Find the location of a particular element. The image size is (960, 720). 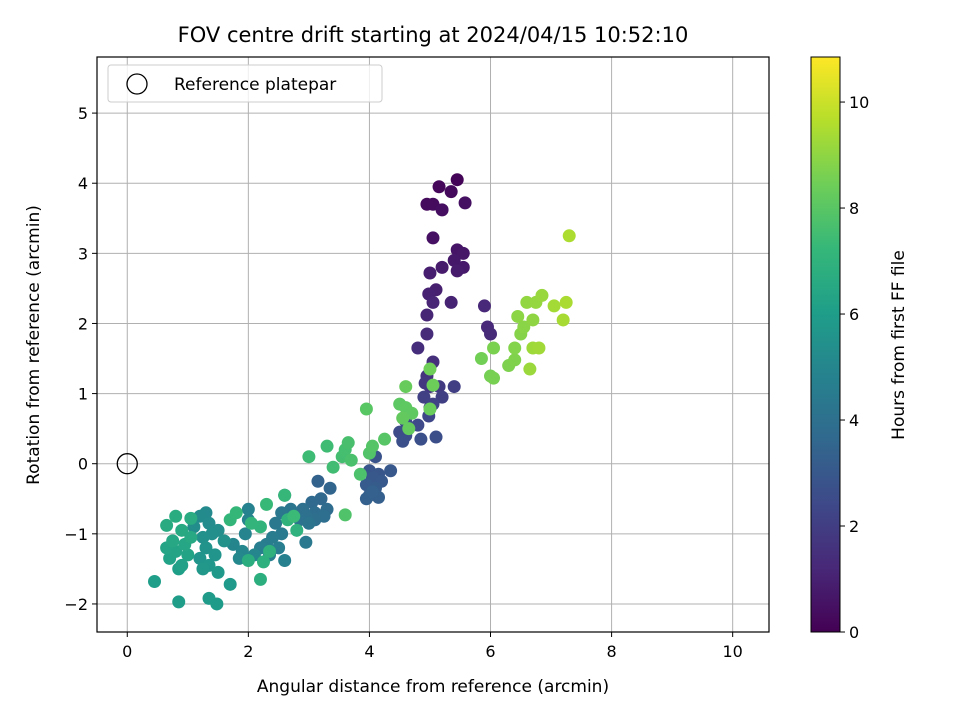

x-tick-label: 10 is located at coordinates (732, 651).